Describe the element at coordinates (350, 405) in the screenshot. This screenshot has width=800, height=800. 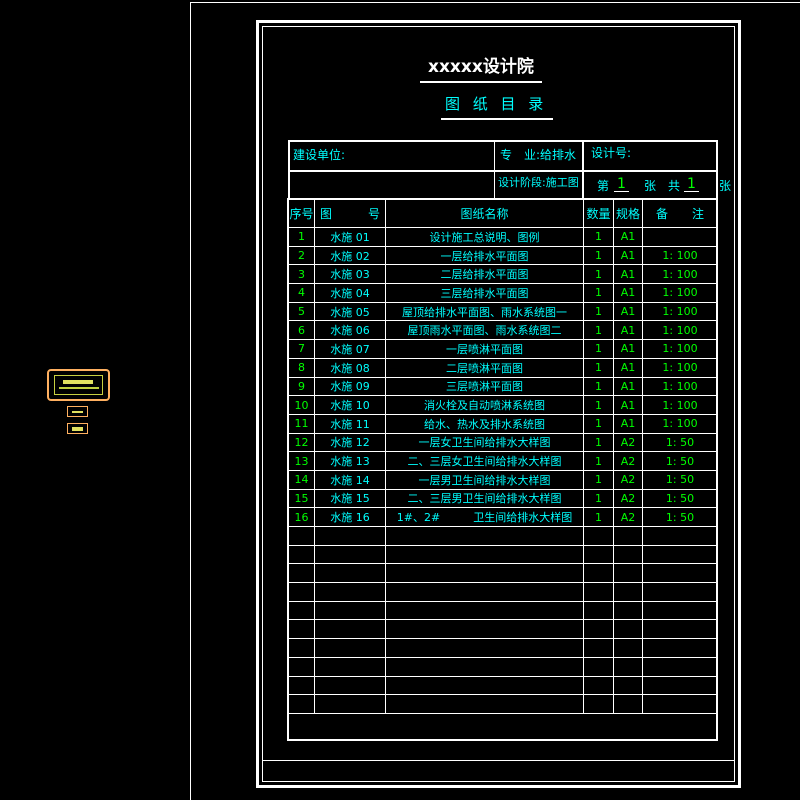
I see `cell-code: 水施 10` at that location.